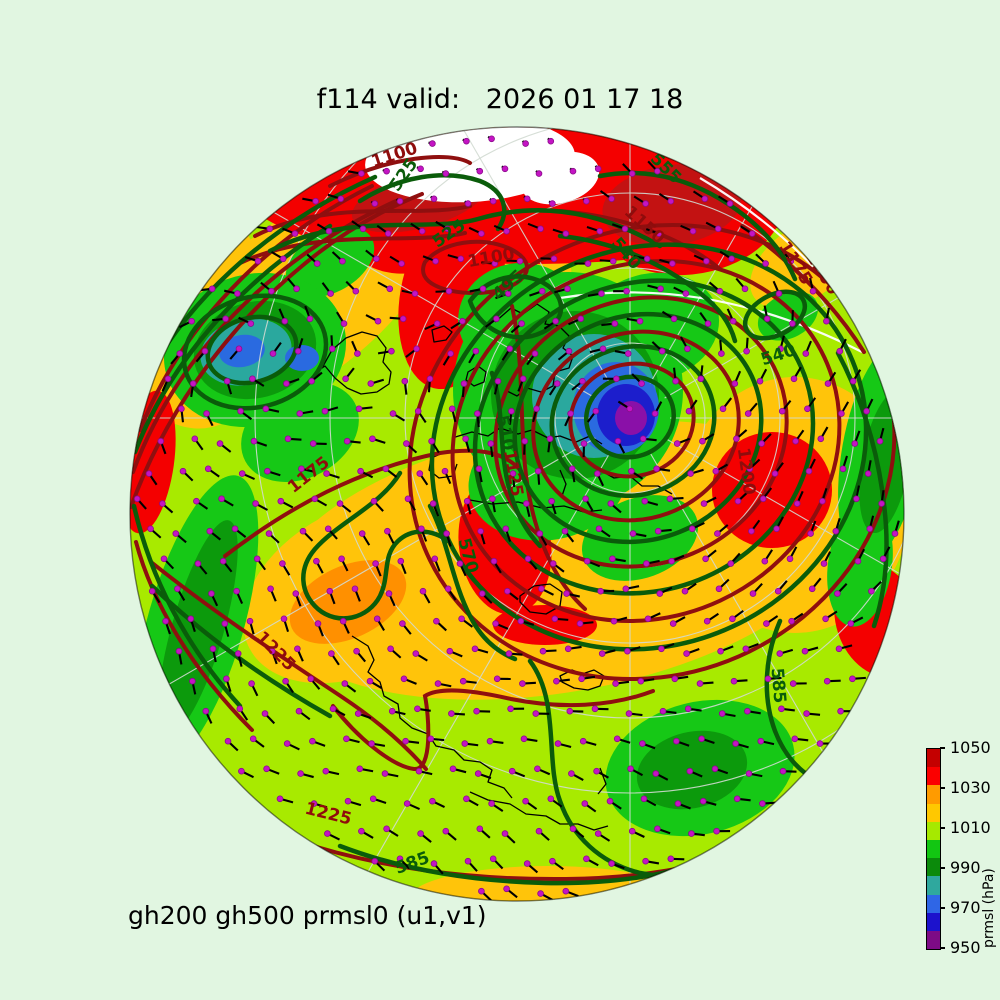  What do you see at coordinates (965, 947) in the screenshot?
I see `colorbar-tick-label: 950` at bounding box center [965, 947].